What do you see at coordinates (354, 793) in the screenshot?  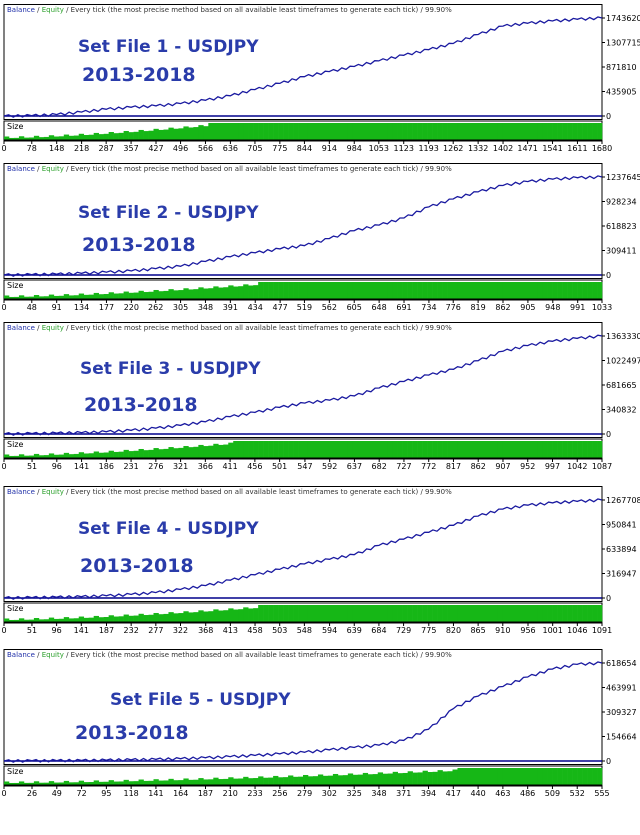 I see `x-tick-label: 325` at bounding box center [354, 793].